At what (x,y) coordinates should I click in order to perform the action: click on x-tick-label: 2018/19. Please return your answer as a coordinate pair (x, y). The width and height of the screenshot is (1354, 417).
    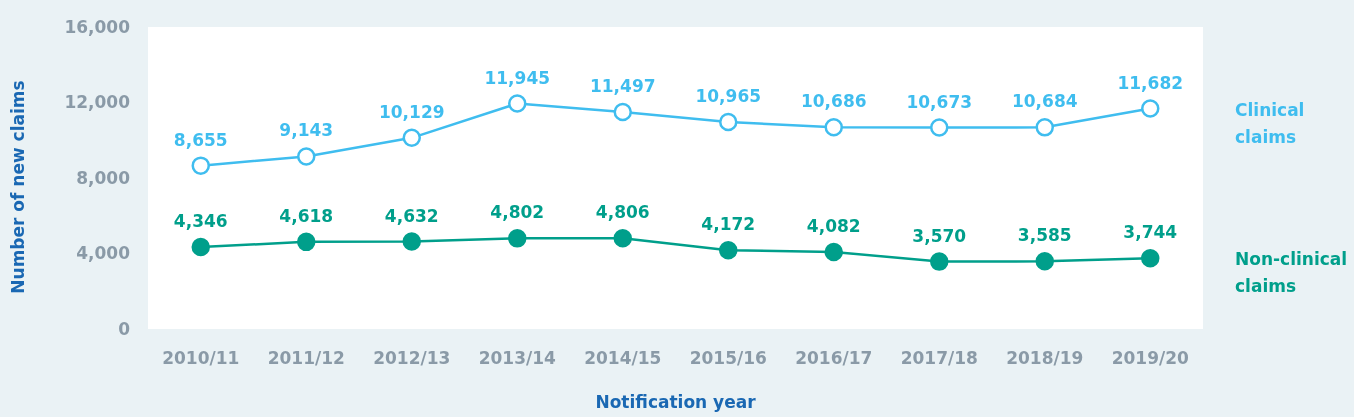
    Looking at the image, I should click on (1045, 357).